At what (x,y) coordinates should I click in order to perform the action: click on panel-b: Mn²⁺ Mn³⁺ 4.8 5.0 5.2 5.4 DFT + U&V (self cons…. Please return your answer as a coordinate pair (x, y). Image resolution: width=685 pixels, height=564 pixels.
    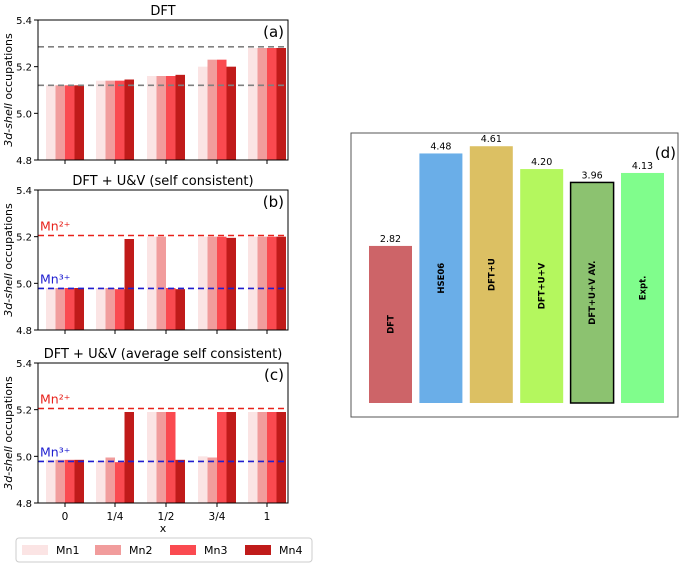
    Looking at the image, I should click on (145, 255).